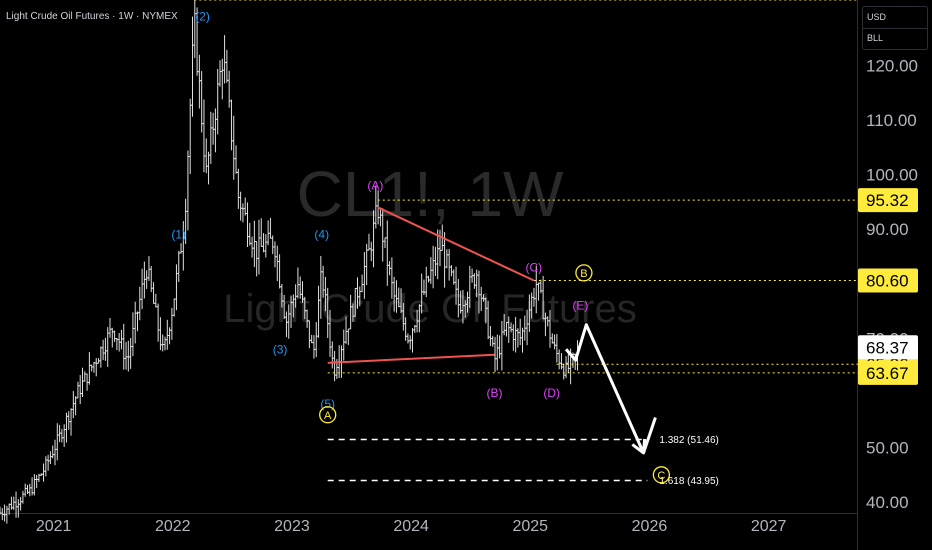 Image resolution: width=932 pixels, height=550 pixels. I want to click on wave-label-8: (C), so click(534, 267).